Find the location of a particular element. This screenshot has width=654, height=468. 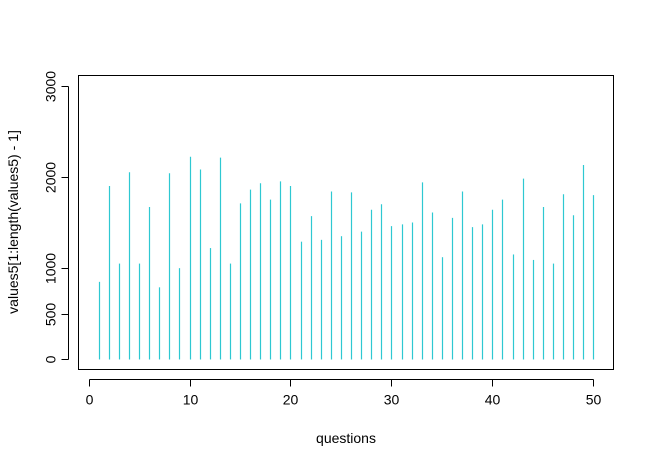

x-axis-label: questions is located at coordinates (346, 438).